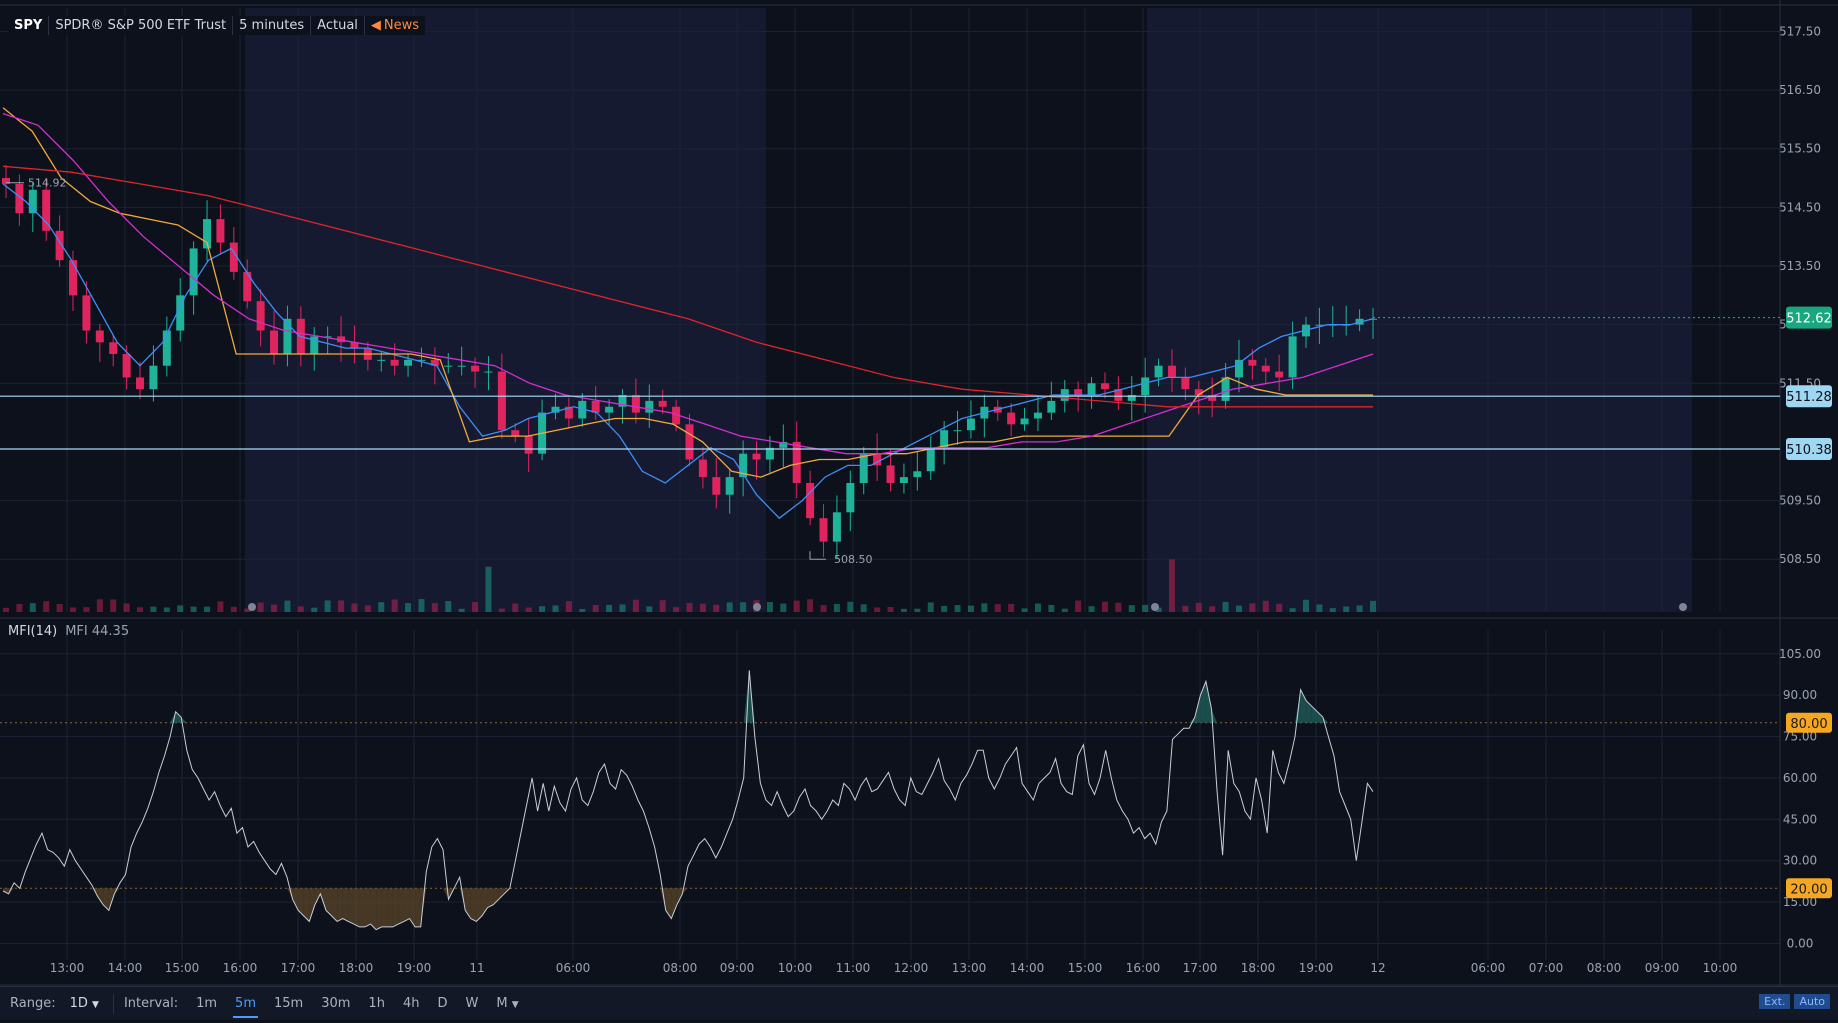  I want to click on interval-30m: 30m, so click(335, 1003).